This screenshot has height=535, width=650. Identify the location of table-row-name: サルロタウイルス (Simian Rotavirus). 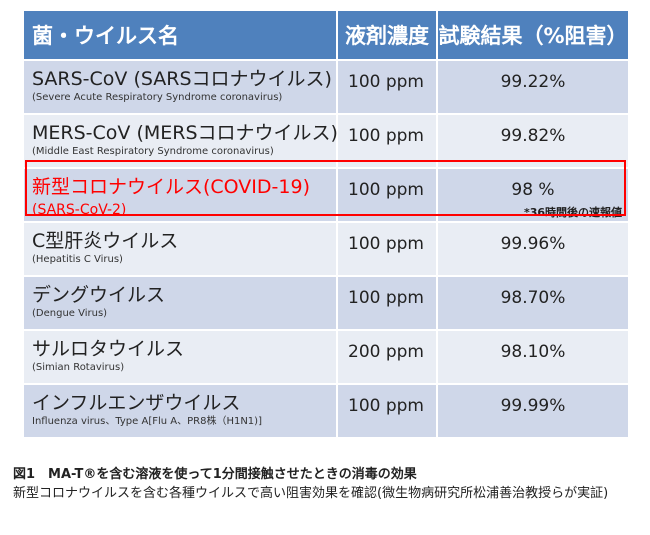
(181, 358).